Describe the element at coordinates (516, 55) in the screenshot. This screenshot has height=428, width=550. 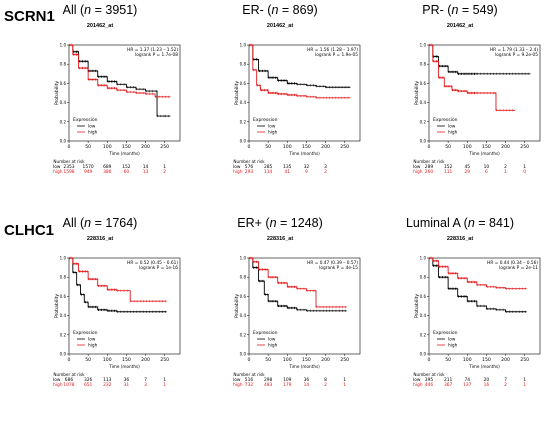
I see `logrank-p: logrank P = 9.2e-05` at that location.